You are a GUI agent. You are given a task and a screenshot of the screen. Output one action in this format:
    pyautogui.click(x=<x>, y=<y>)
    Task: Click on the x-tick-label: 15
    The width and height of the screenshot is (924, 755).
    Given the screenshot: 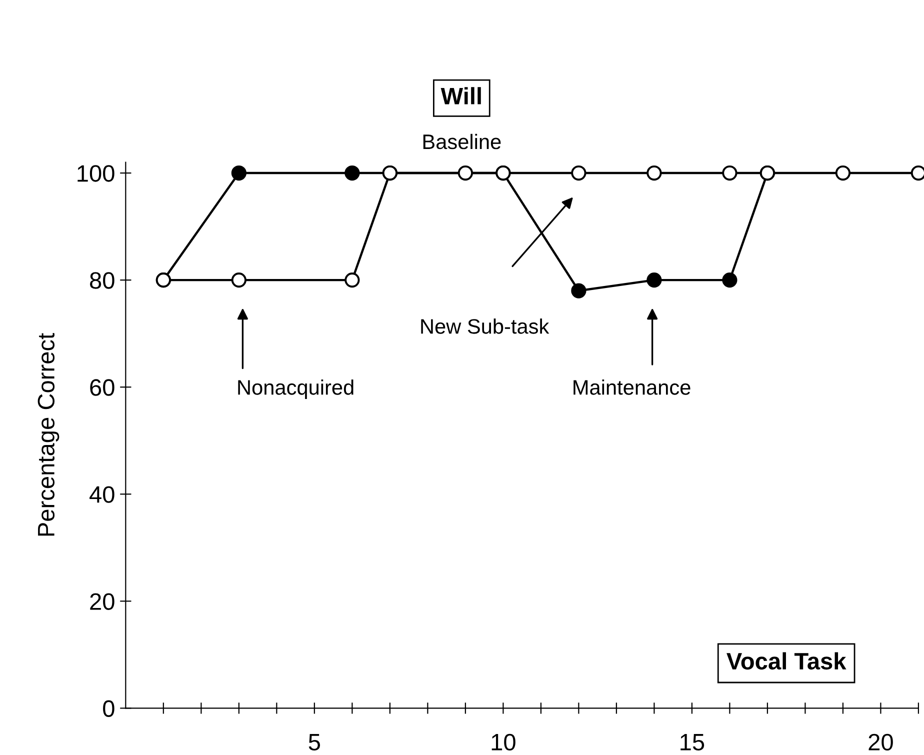 What is the action you would take?
    pyautogui.click(x=692, y=742)
    